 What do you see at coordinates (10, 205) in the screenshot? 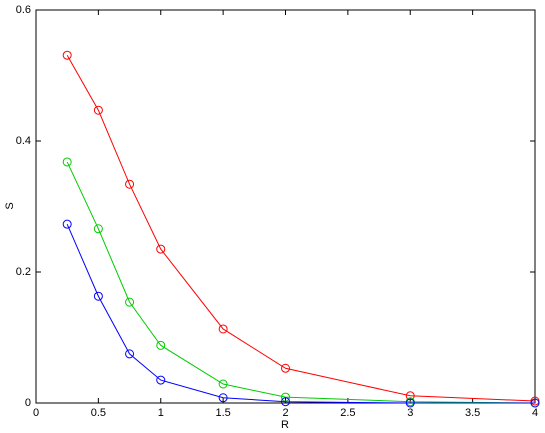
I see `y-axis-label: S` at bounding box center [10, 205].